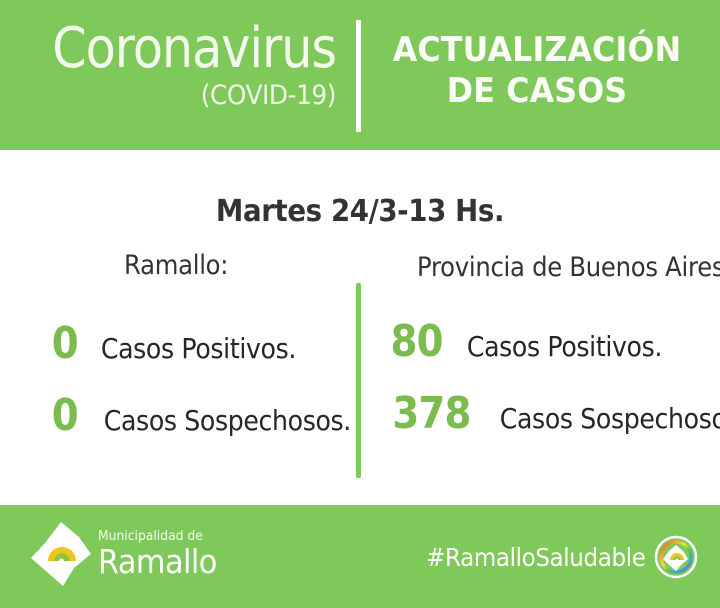 The width and height of the screenshot is (720, 608). Describe the element at coordinates (268, 95) in the screenshot. I see `brand-subtitle: (COVID-19)` at that location.